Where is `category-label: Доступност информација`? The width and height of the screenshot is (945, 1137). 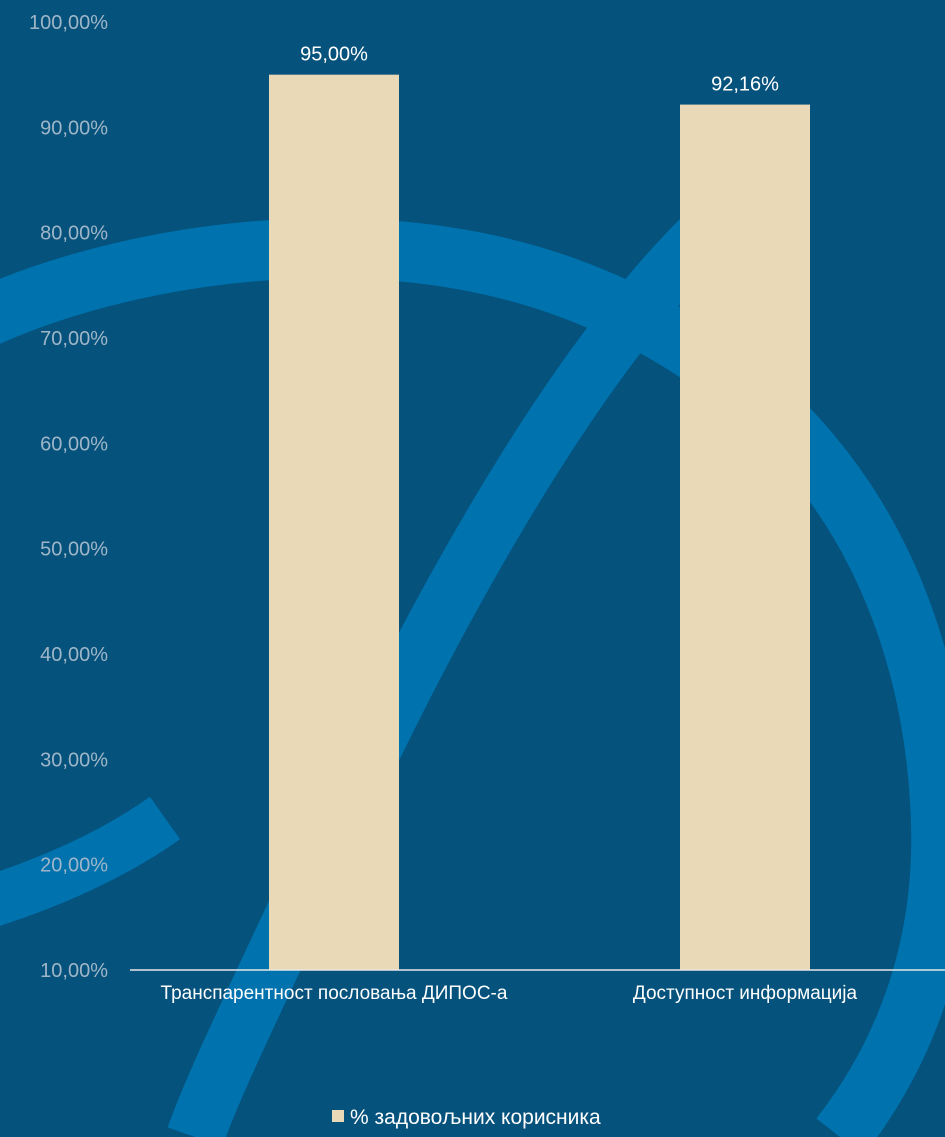
category-label: Доступност информација is located at coordinates (745, 993).